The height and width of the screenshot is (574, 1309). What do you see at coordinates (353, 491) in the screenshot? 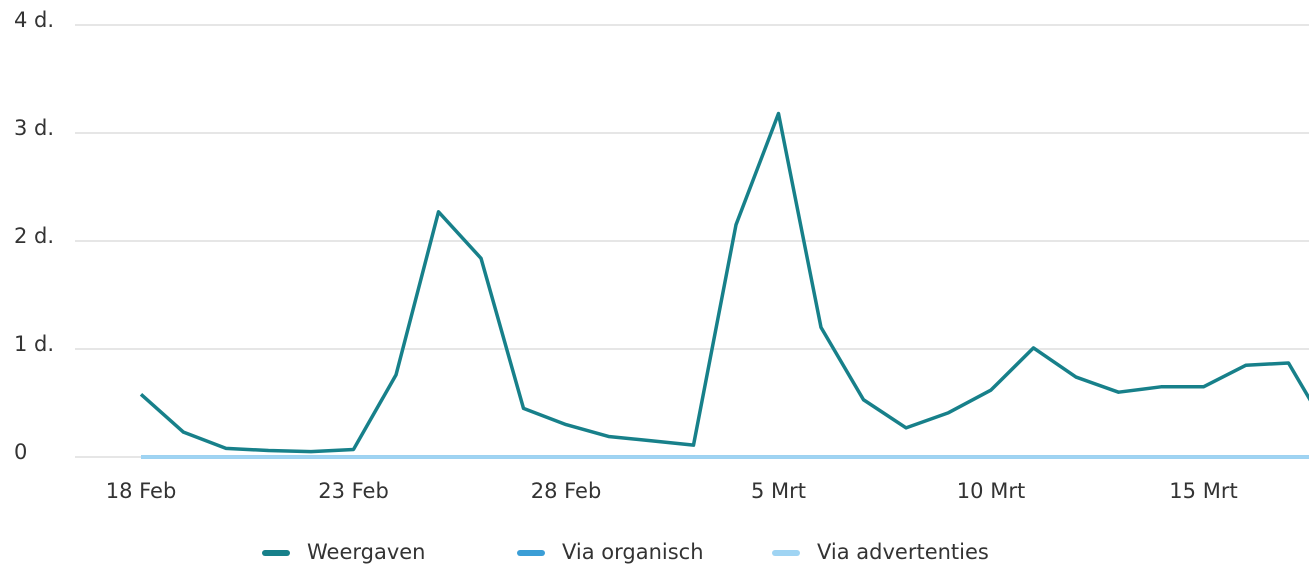
I see `x-tick-label: 23 Feb` at bounding box center [353, 491].